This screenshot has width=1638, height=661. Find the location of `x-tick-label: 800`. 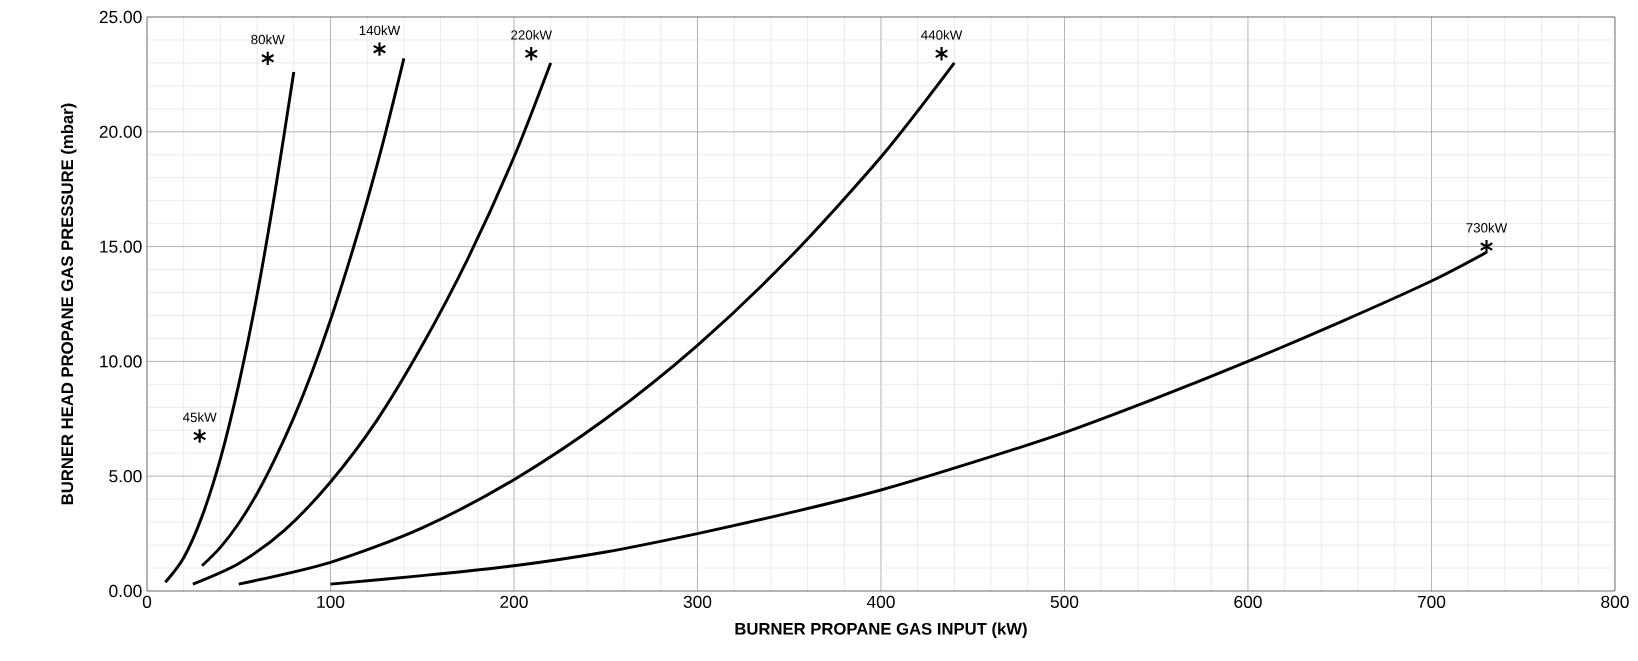

x-tick-label: 800 is located at coordinates (1615, 601).